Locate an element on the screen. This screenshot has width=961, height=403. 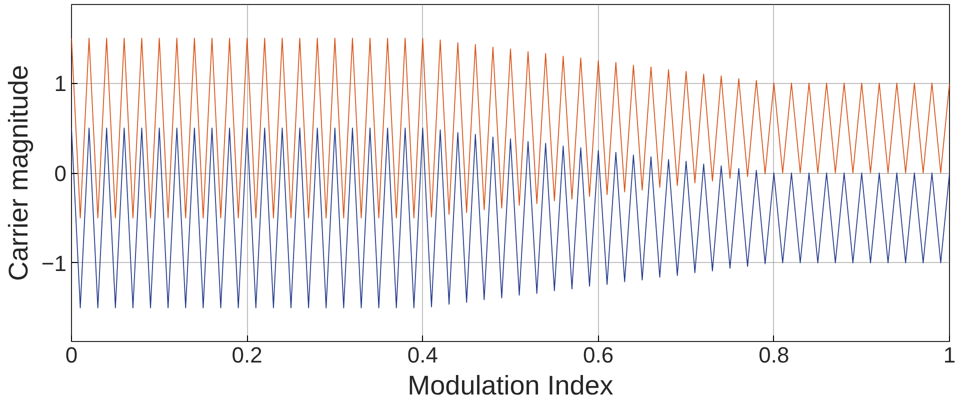
x-tick-label: 0.8 is located at coordinates (774, 355).